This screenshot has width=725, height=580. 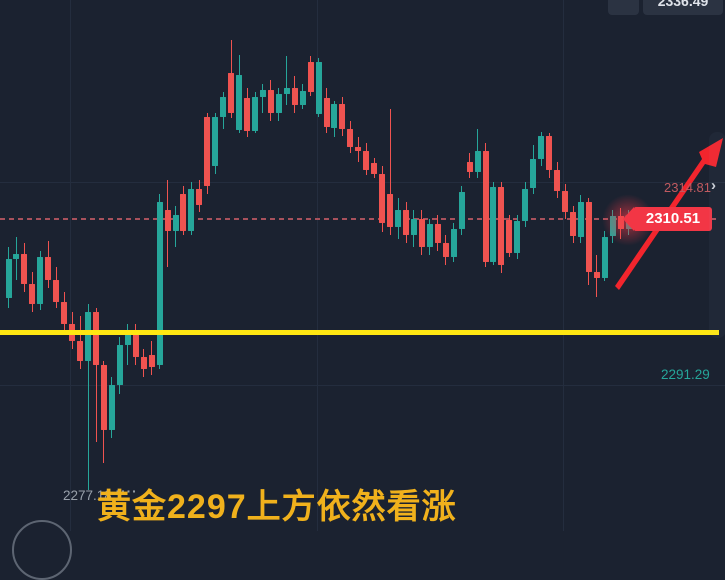 I want to click on support-line-yellow, so click(x=359, y=333).